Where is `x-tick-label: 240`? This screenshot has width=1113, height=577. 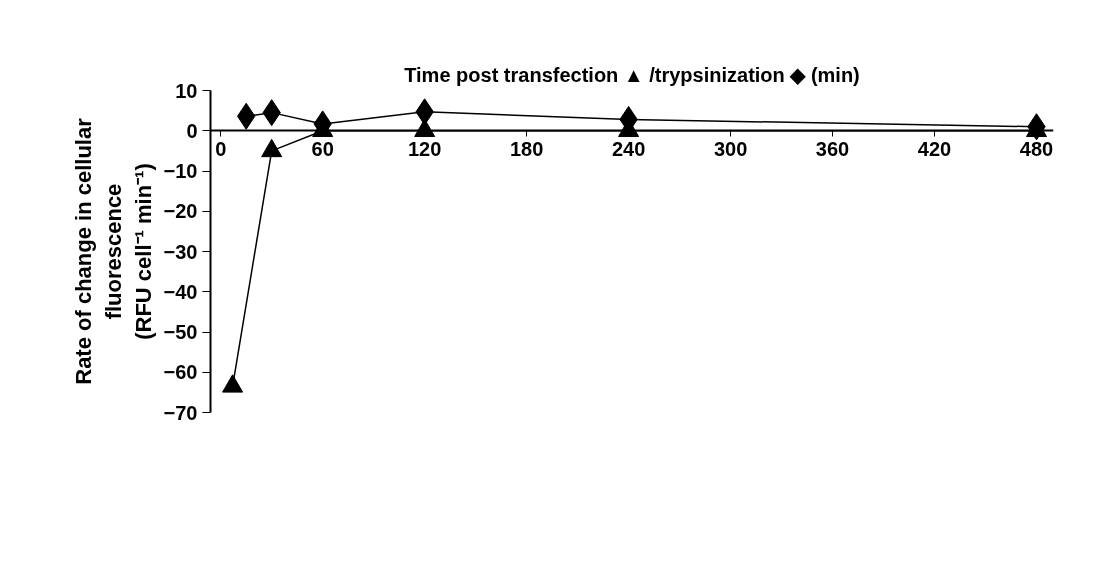
x-tick-label: 240 is located at coordinates (628, 148).